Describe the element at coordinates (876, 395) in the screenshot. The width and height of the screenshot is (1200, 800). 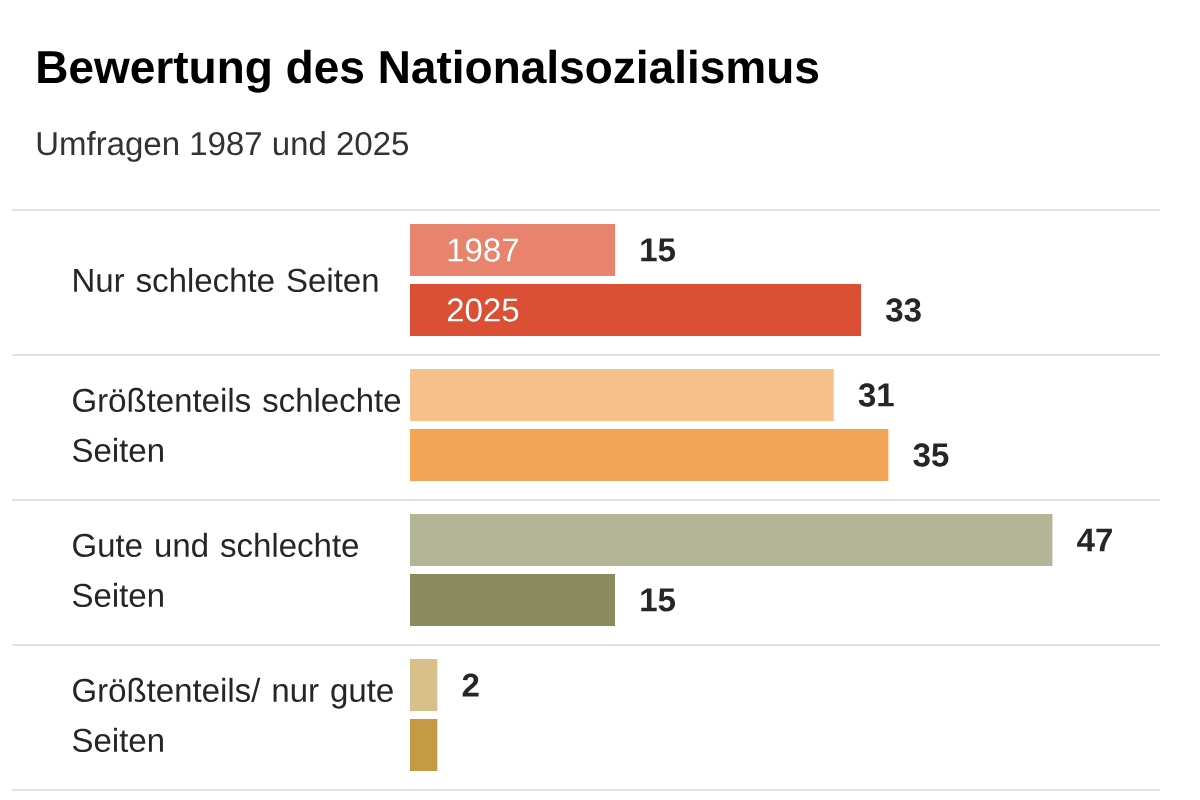
I see `data-label: 31` at that location.